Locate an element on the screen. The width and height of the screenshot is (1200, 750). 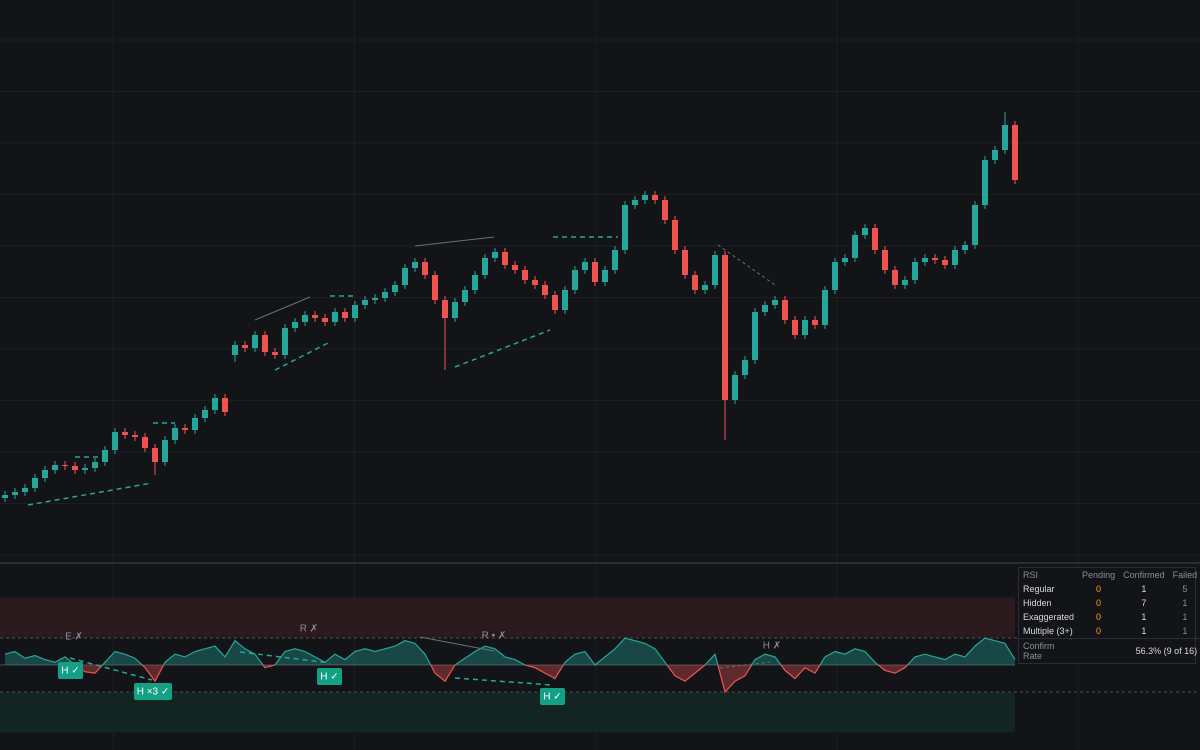
header-cell: Pending is located at coordinates (1099, 575).